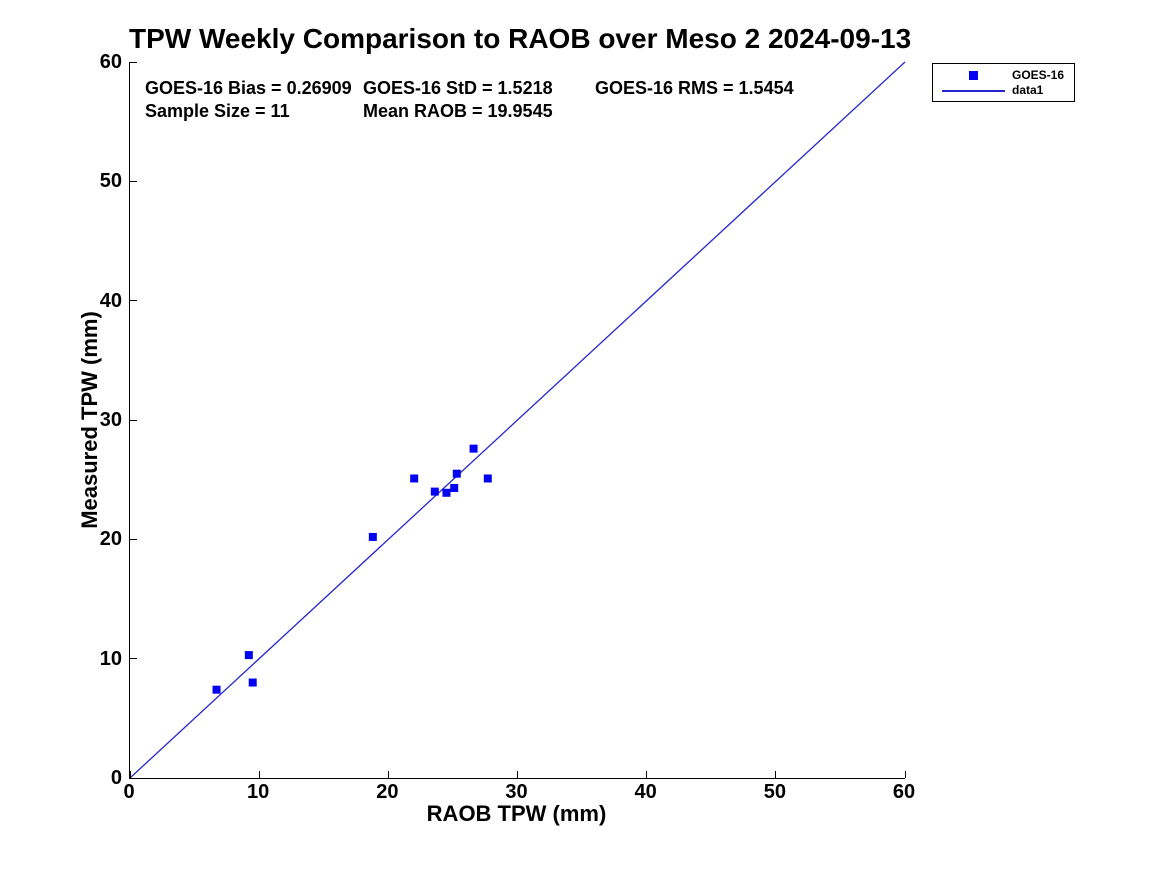 The height and width of the screenshot is (875, 1167). Describe the element at coordinates (1028, 90) in the screenshot. I see `legend-label-data1: data1` at that location.